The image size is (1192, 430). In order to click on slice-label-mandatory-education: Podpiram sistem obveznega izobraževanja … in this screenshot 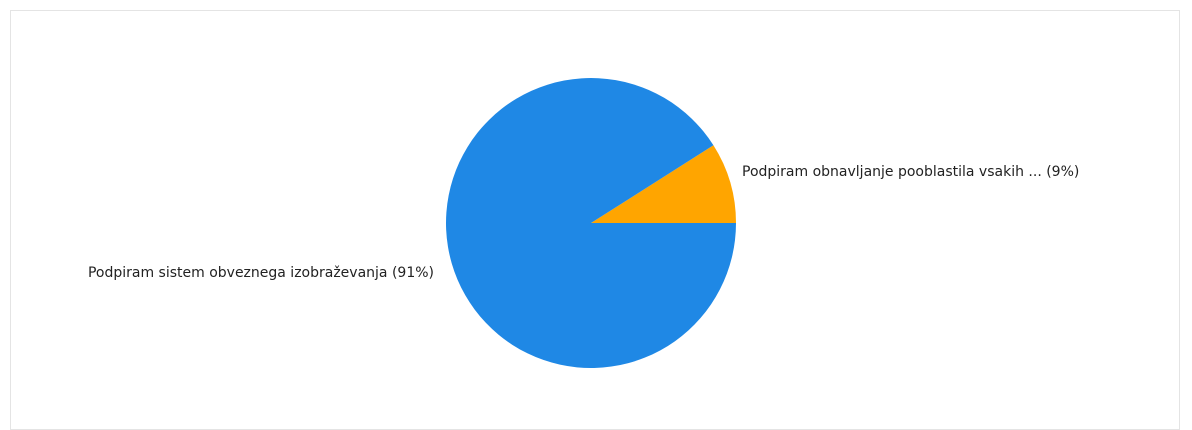, I will do `click(261, 273)`.